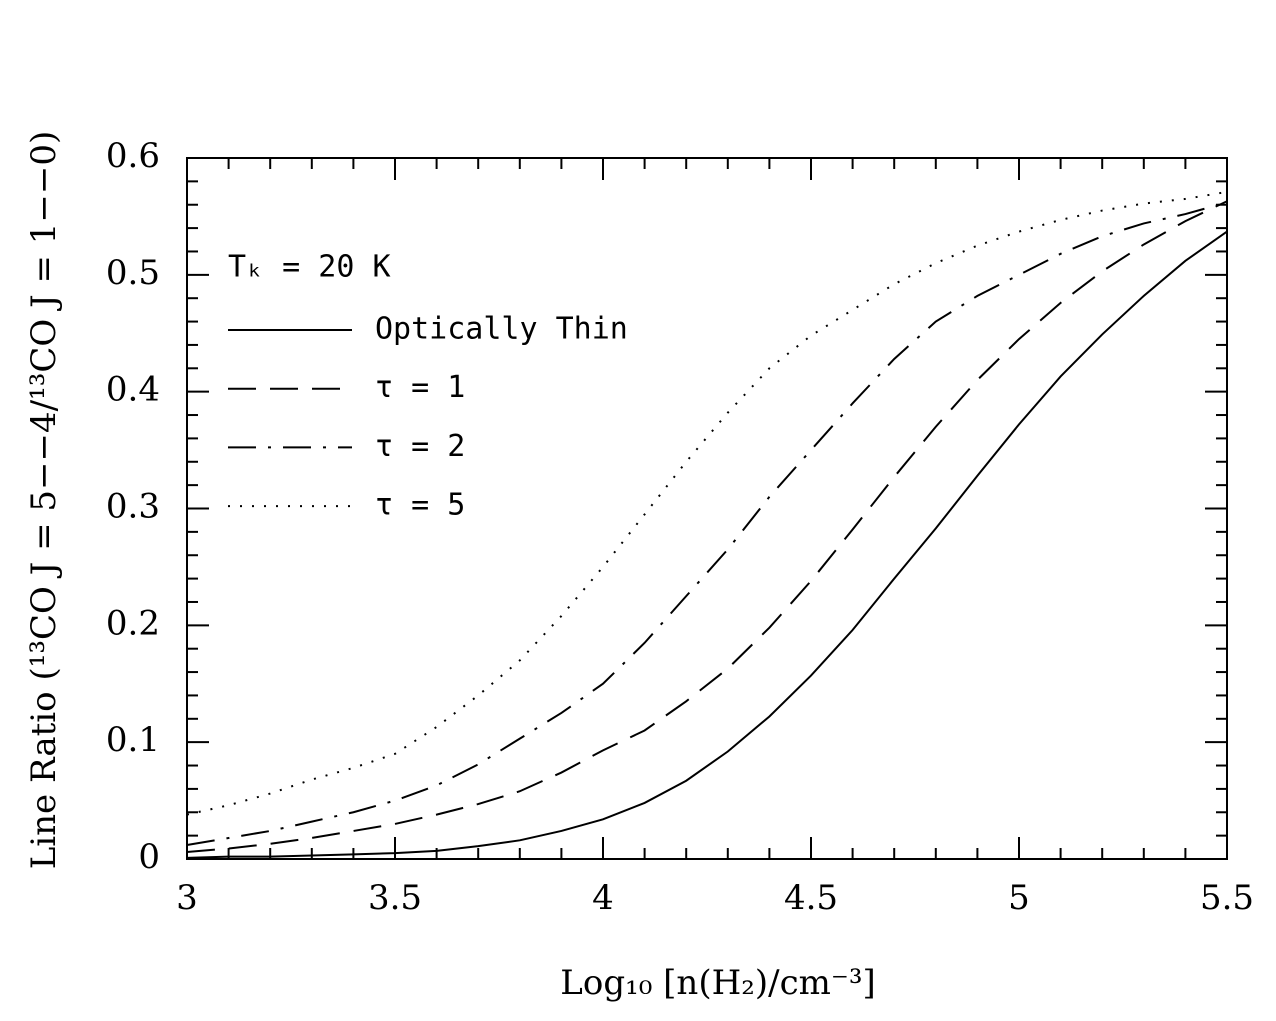 The height and width of the screenshot is (1021, 1276). I want to click on y-tick-label: 0.6, so click(133, 156).